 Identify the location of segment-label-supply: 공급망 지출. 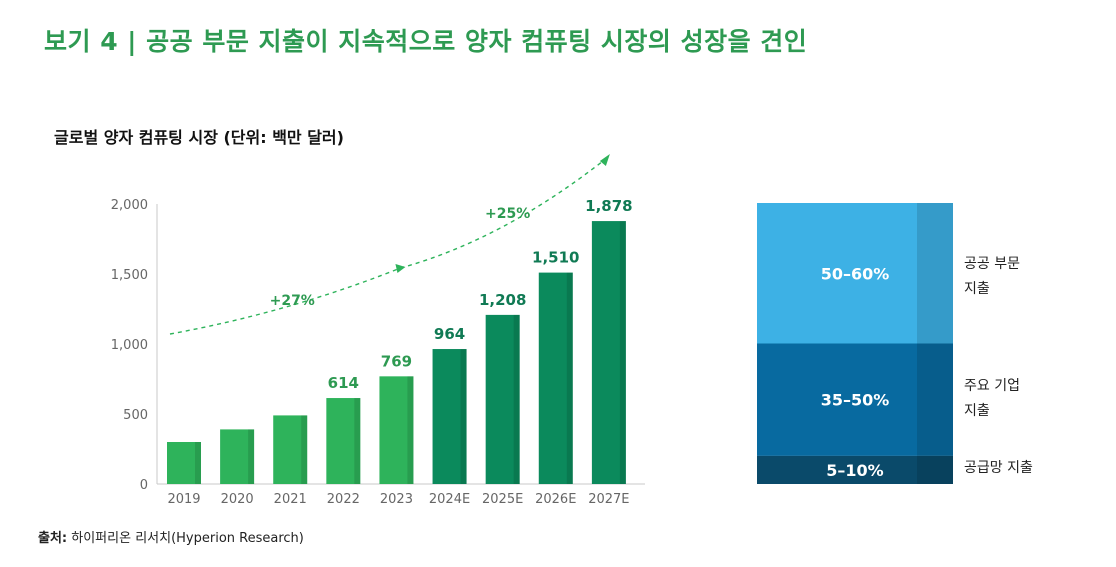
(998, 468).